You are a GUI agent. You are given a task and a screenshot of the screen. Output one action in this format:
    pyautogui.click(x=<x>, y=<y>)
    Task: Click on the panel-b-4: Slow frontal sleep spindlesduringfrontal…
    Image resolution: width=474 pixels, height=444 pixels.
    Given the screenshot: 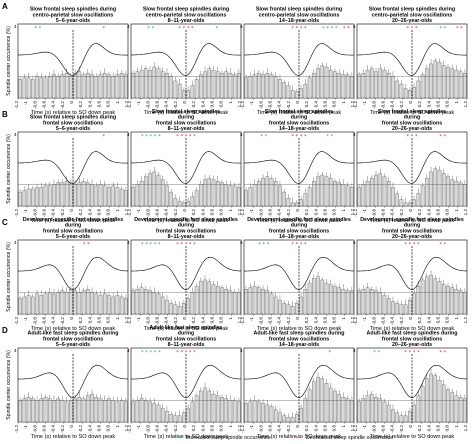 What is the action you would take?
    pyautogui.click(x=410, y=166)
    